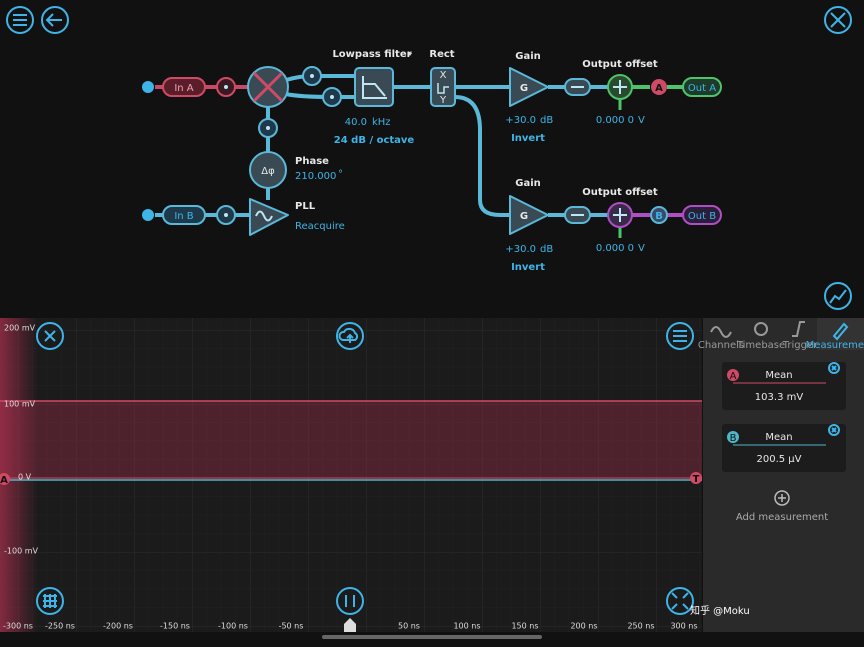 The width and height of the screenshot is (864, 647). What do you see at coordinates (838, 296) in the screenshot?
I see `chart-button` at bounding box center [838, 296].